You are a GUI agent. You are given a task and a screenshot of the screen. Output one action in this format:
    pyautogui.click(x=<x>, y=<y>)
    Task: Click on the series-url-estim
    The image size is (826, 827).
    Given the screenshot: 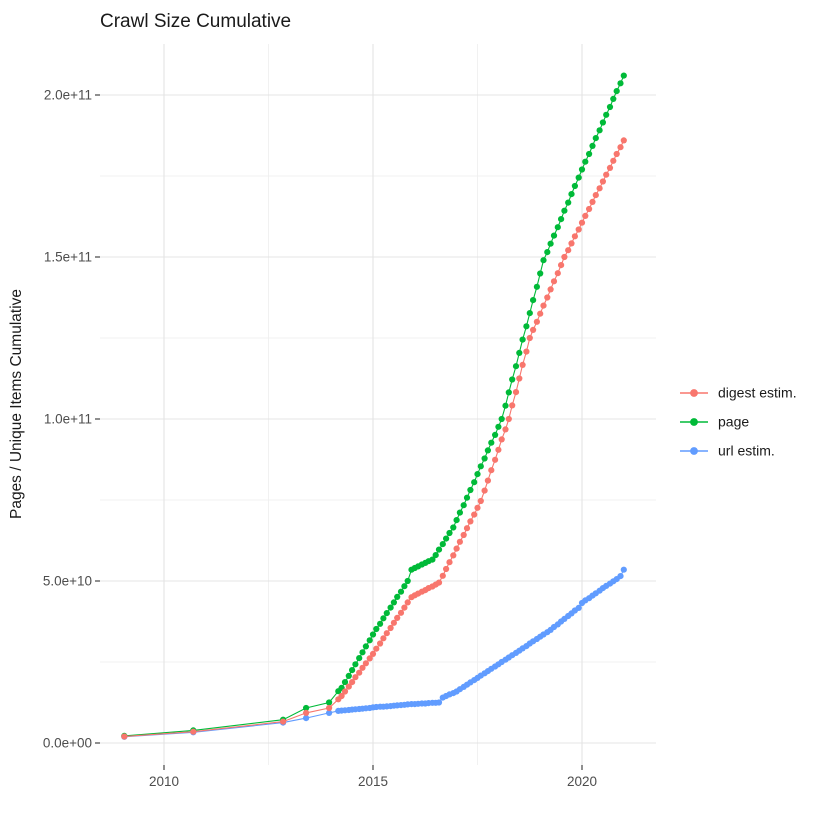 What is the action you would take?
    pyautogui.click(x=374, y=653)
    